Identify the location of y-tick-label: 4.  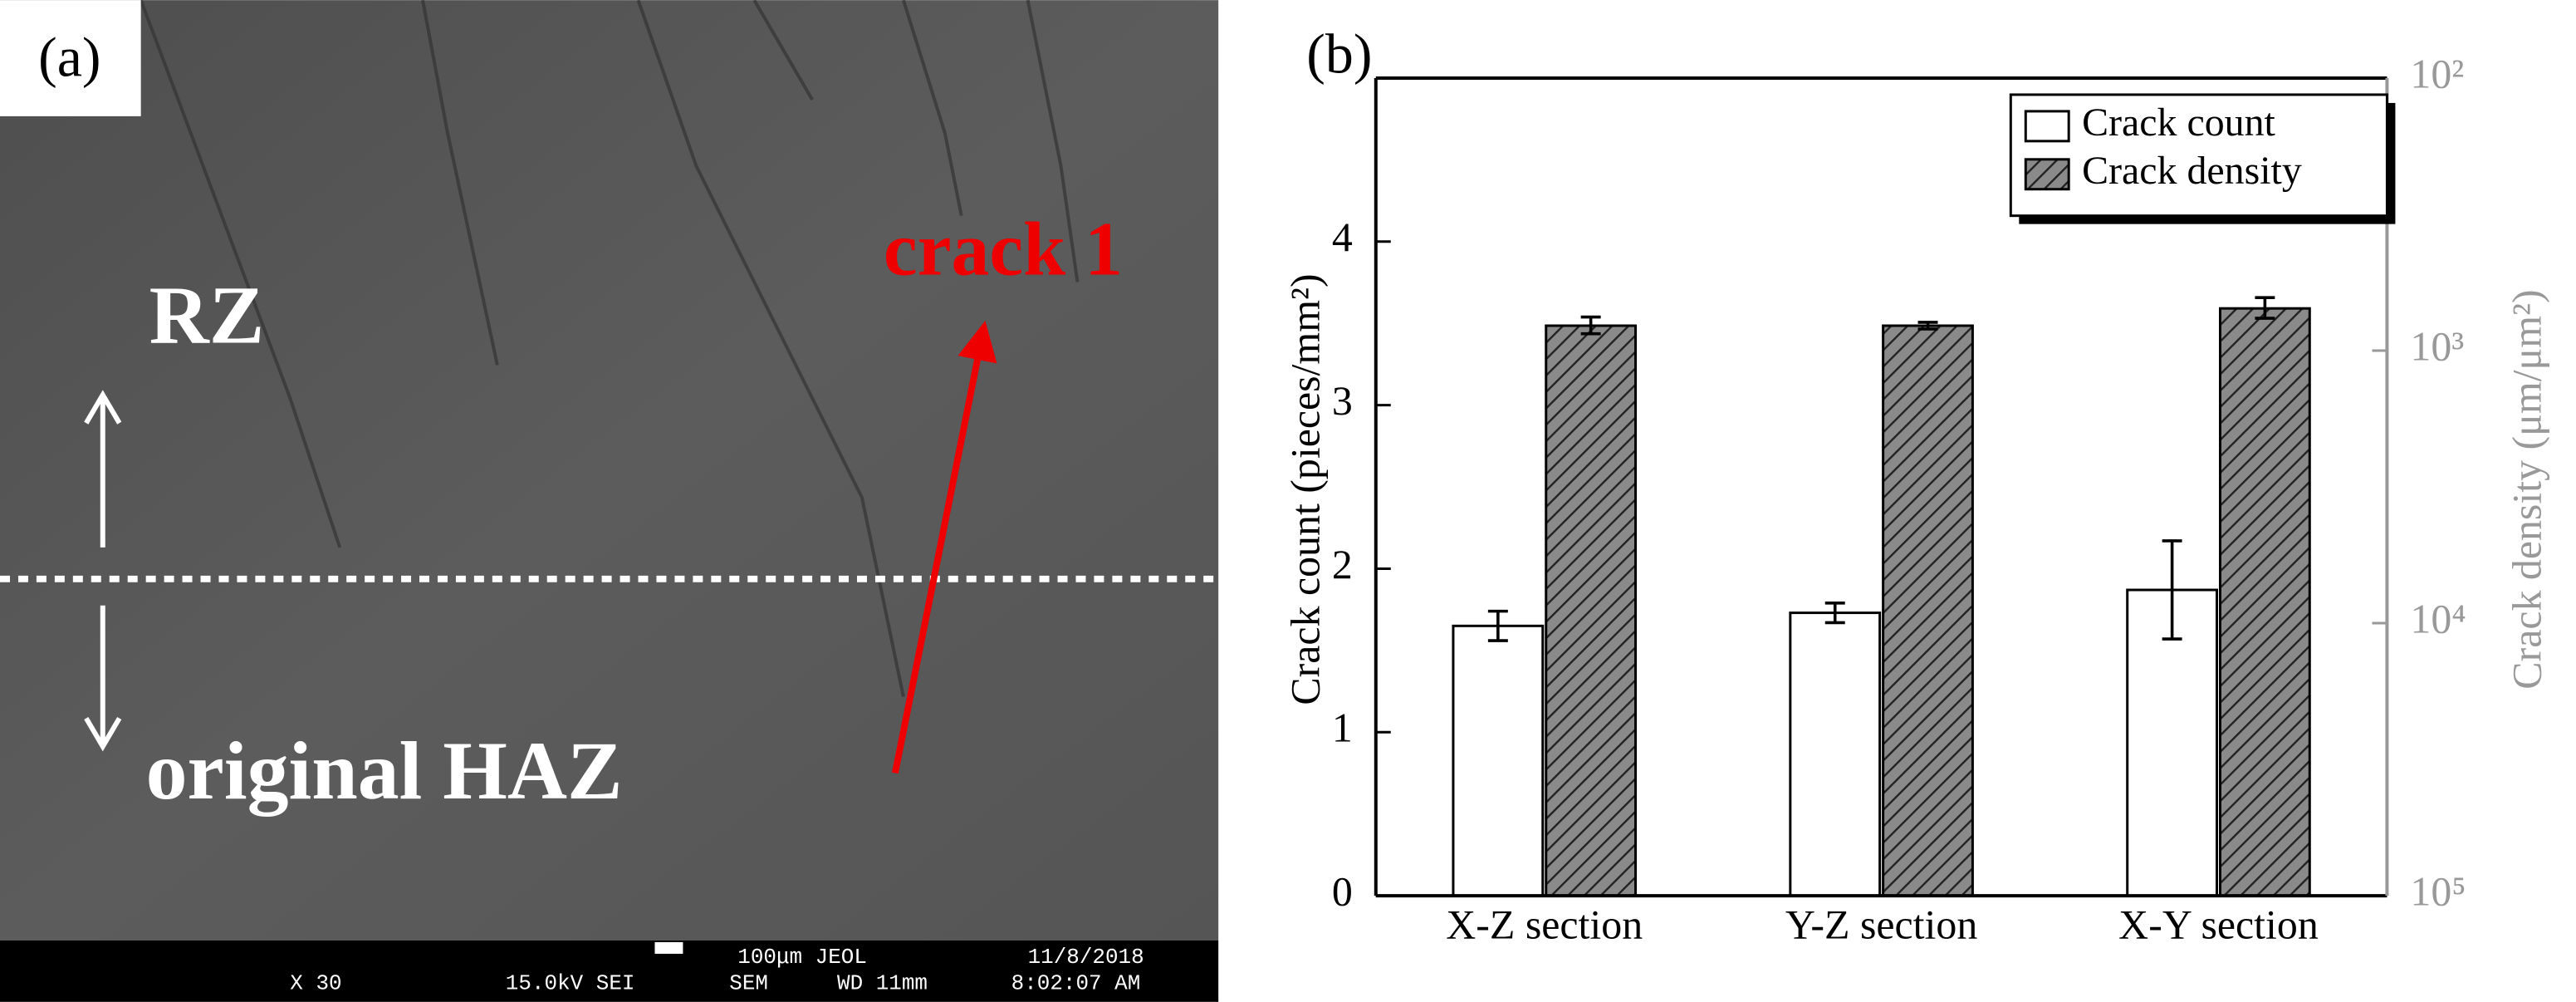
(1342, 237).